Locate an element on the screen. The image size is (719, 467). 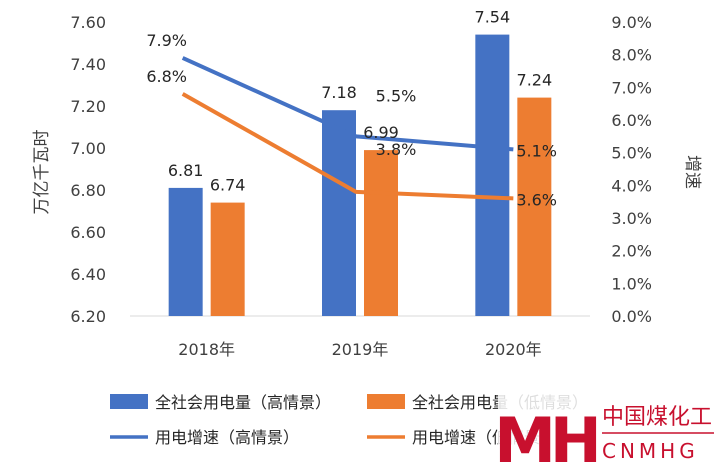
x-tick-label: 2018年 is located at coordinates (206, 349).